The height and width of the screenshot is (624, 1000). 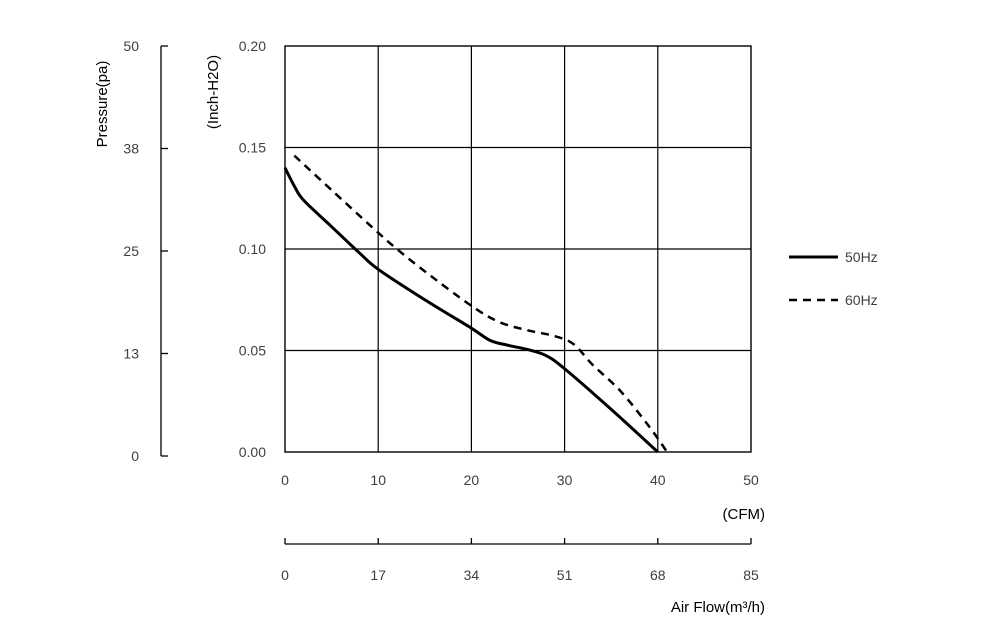 I want to click on y-axis-ticks: 0.00 0.05 0.10 0.15 0.20, so click(x=252, y=249).